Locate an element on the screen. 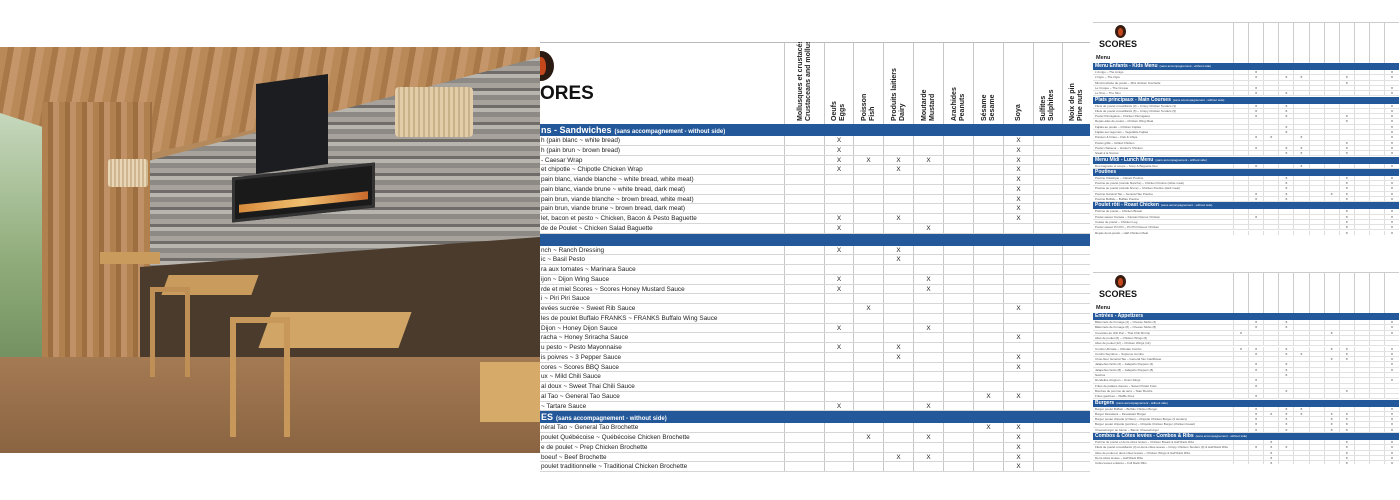 This screenshot has height=500, width=1400. table-row: h (pain blanc ~ white bread) X X is located at coordinates (815, 141).